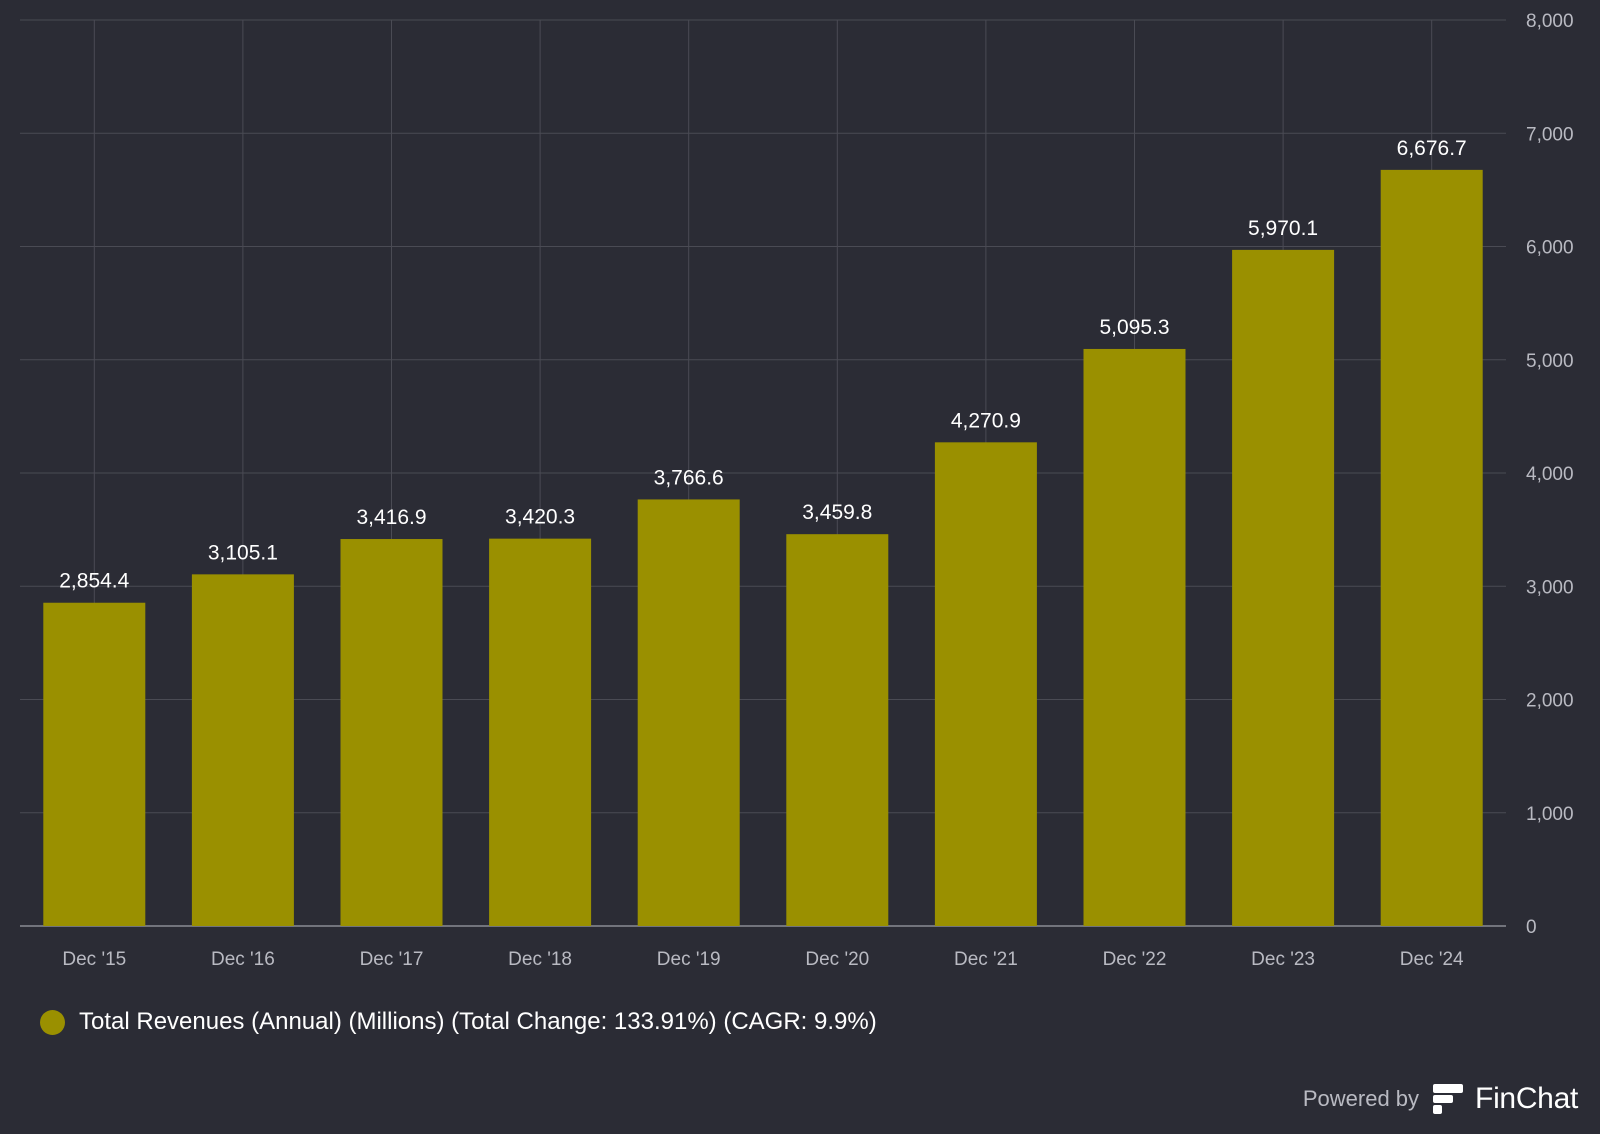 This screenshot has width=1600, height=1134. Describe the element at coordinates (1550, 587) in the screenshot. I see `y-tick-label: 3,000` at that location.